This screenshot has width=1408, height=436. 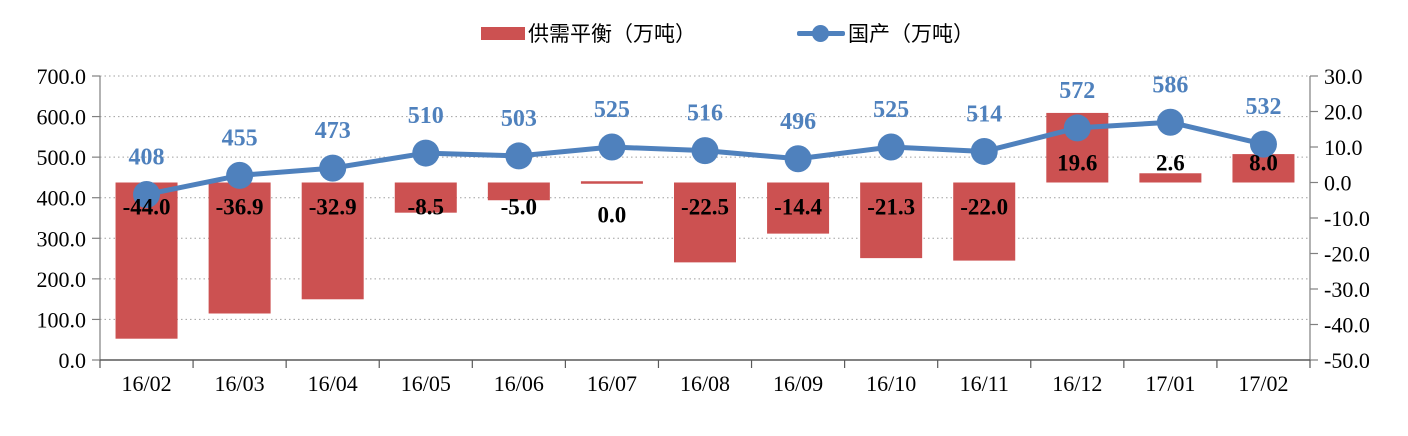 I want to click on supply-balance-zero-bar, so click(x=611, y=182).